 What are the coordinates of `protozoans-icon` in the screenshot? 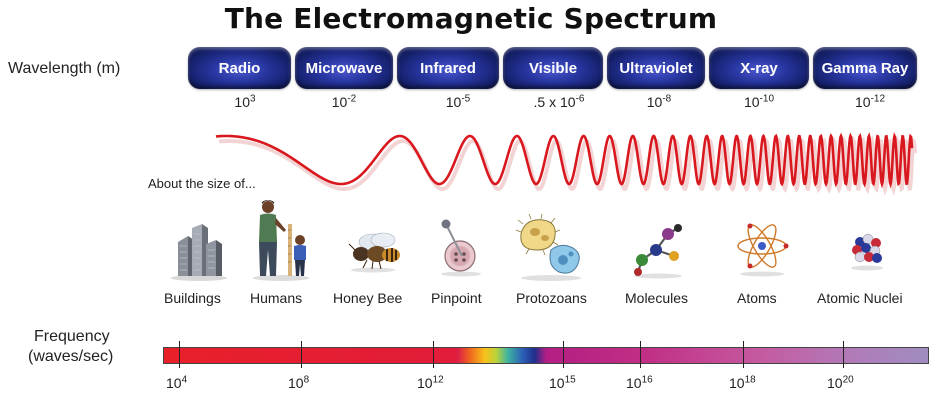 It's located at (548, 247).